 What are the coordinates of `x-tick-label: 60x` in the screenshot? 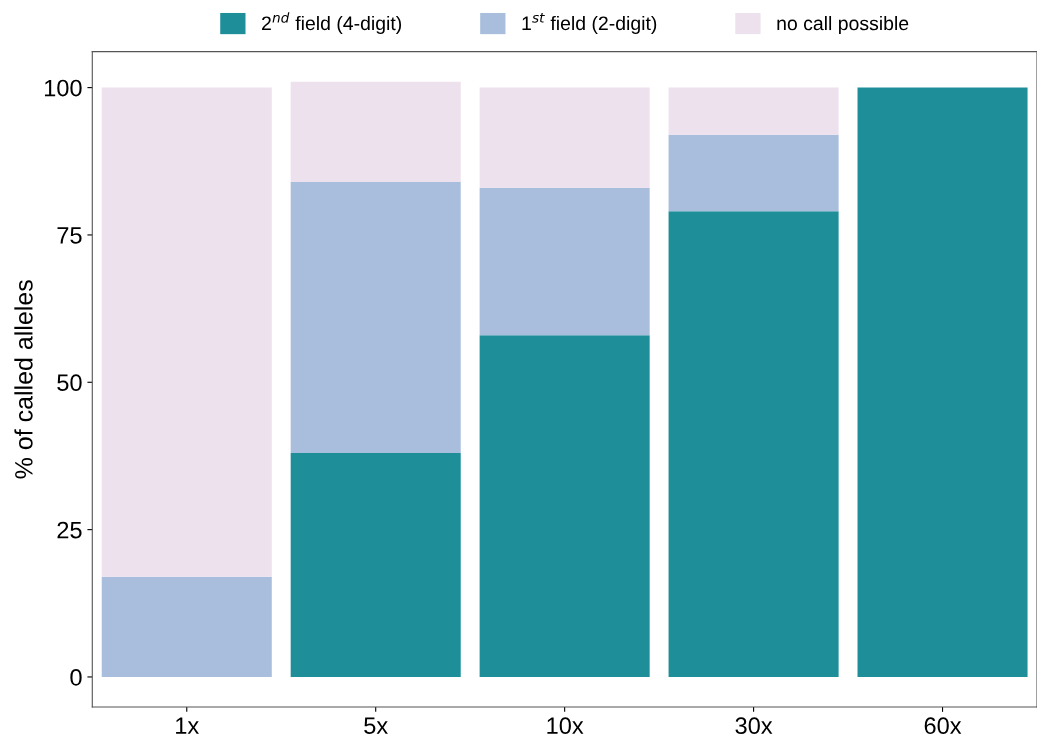 It's located at (943, 726).